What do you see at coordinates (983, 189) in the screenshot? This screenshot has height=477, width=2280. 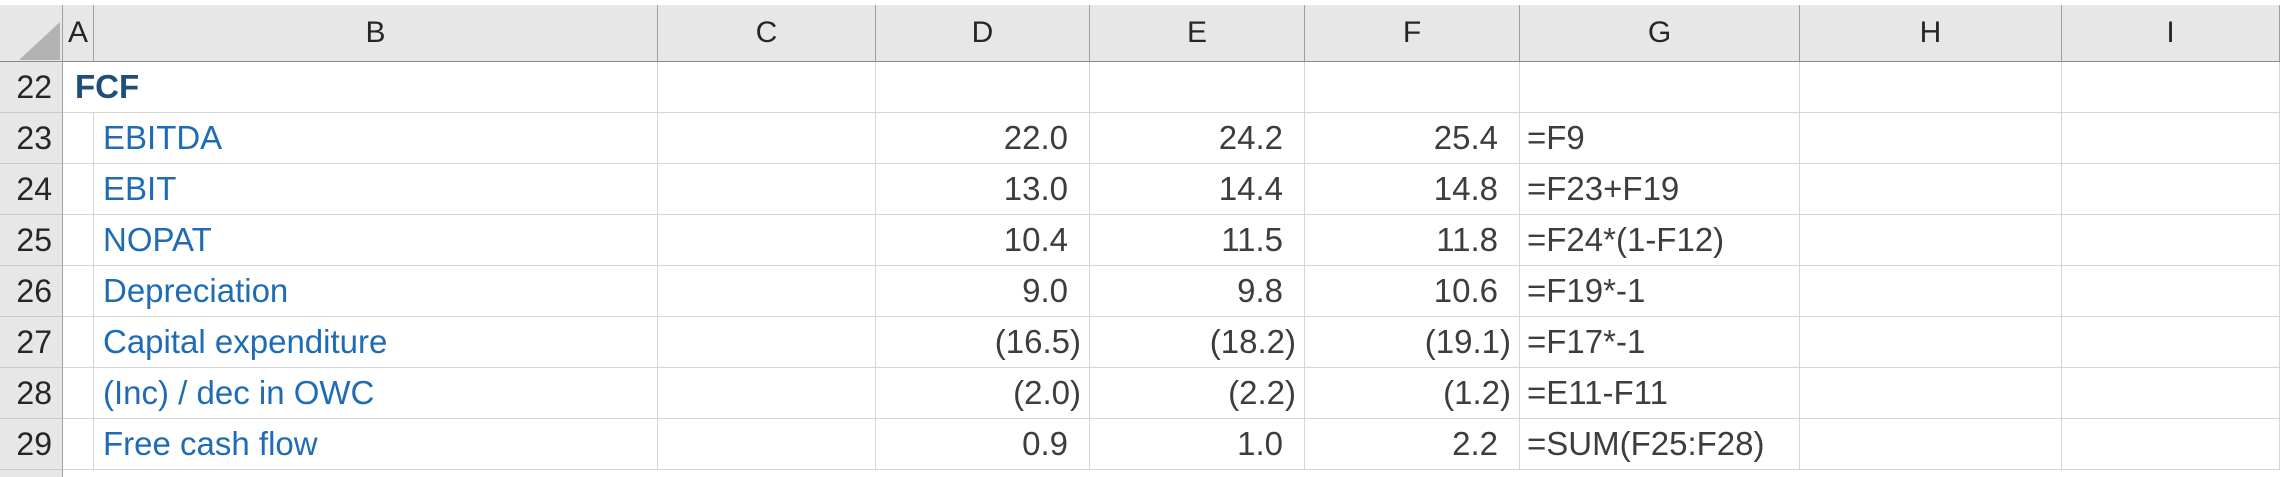 I see `cell-D24: 13.0` at bounding box center [983, 189].